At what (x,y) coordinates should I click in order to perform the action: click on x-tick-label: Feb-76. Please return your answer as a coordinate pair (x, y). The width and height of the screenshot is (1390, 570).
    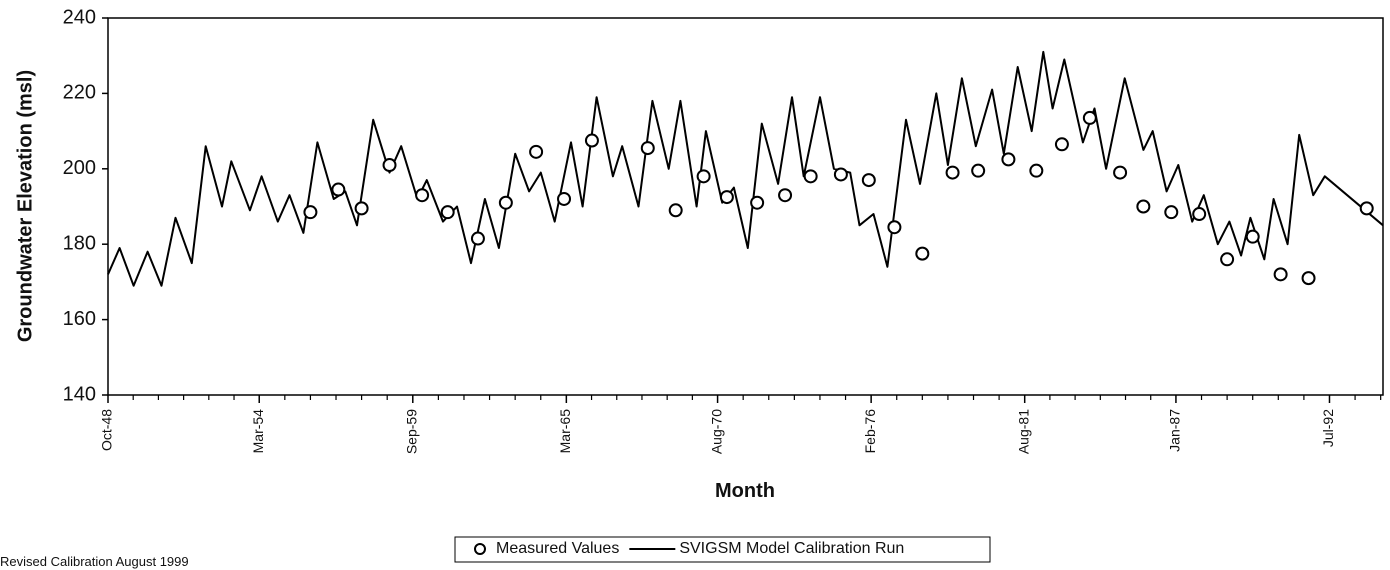
    Looking at the image, I should click on (870, 431).